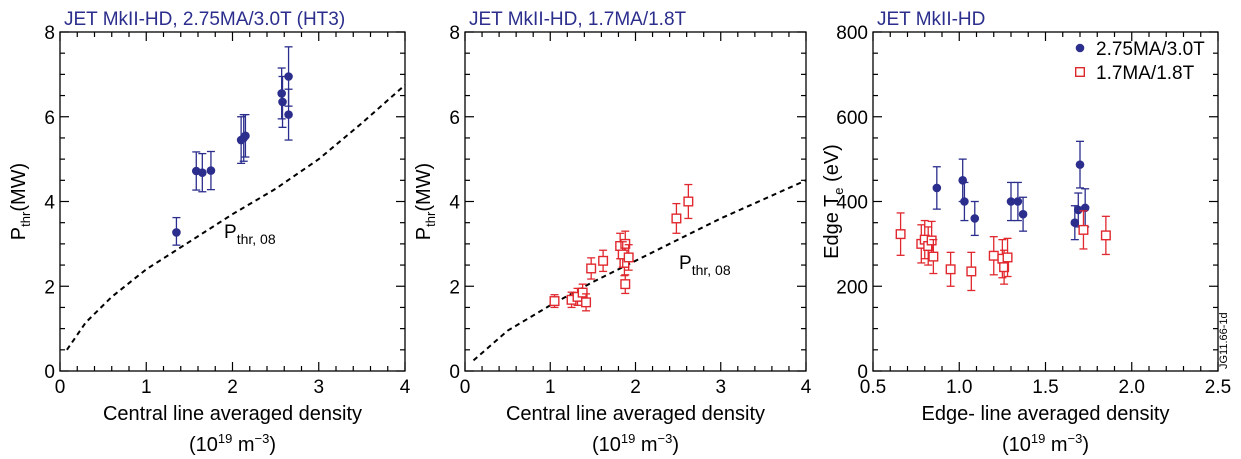  Describe the element at coordinates (454, 203) in the screenshot. I see `y-tick-label: 4` at that location.